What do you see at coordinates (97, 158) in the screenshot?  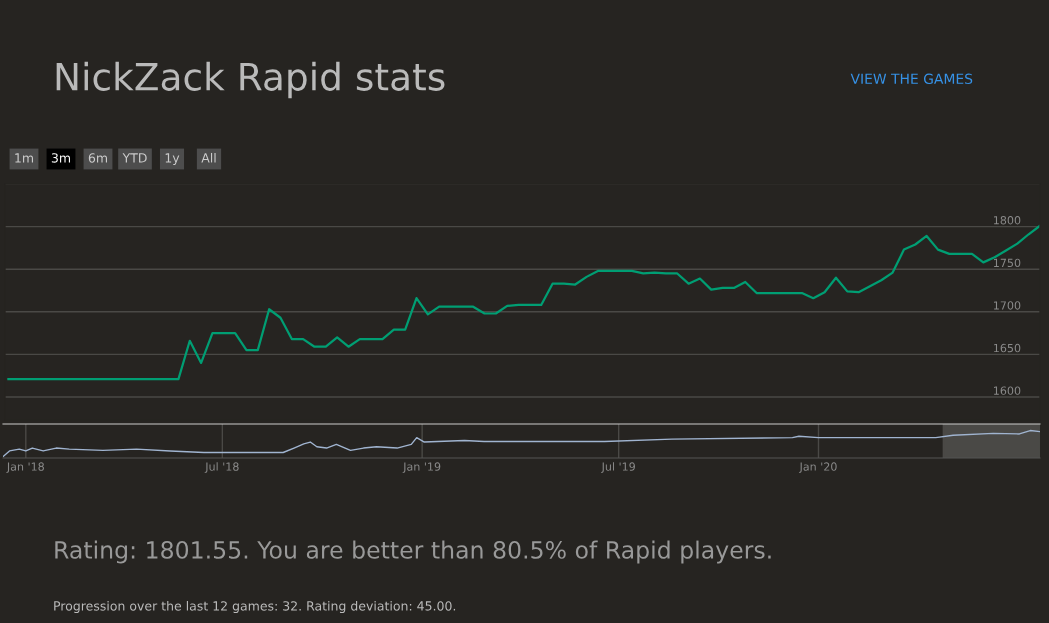 I see `text: 6m` at bounding box center [97, 158].